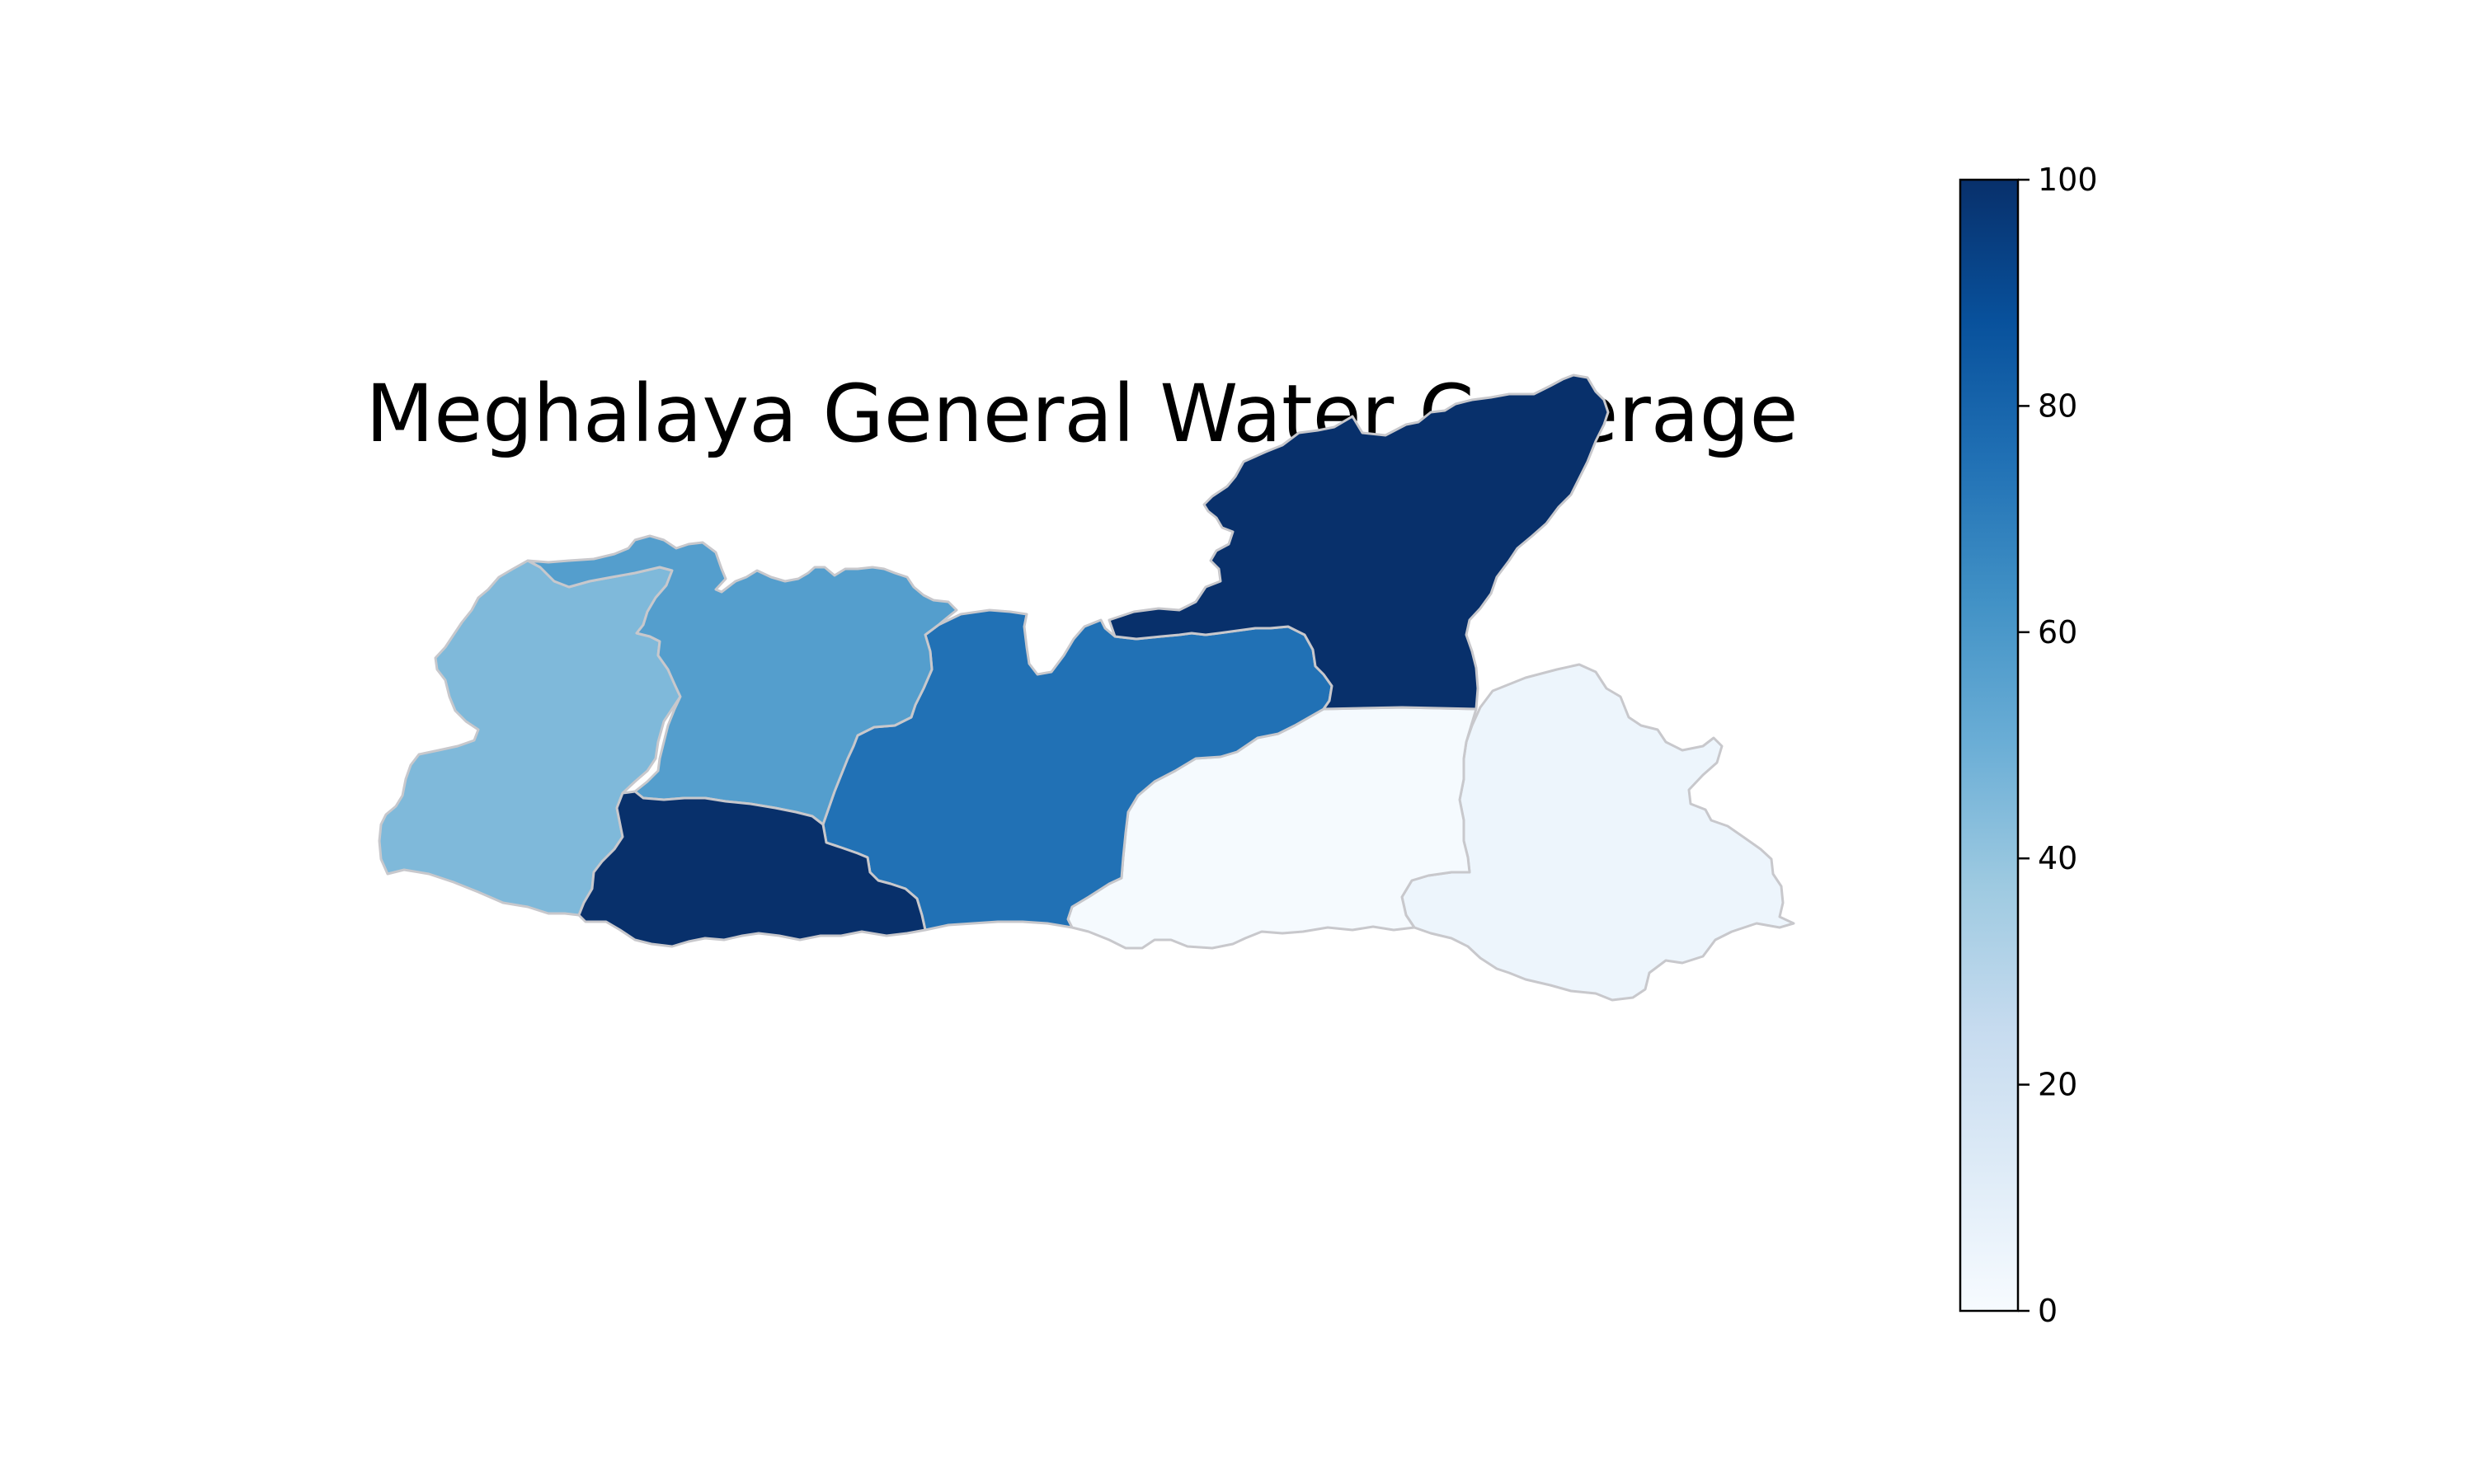 Image resolution: width=2474 pixels, height=1484 pixels. I want to click on colorbar-tick-label: 60, so click(2057, 632).